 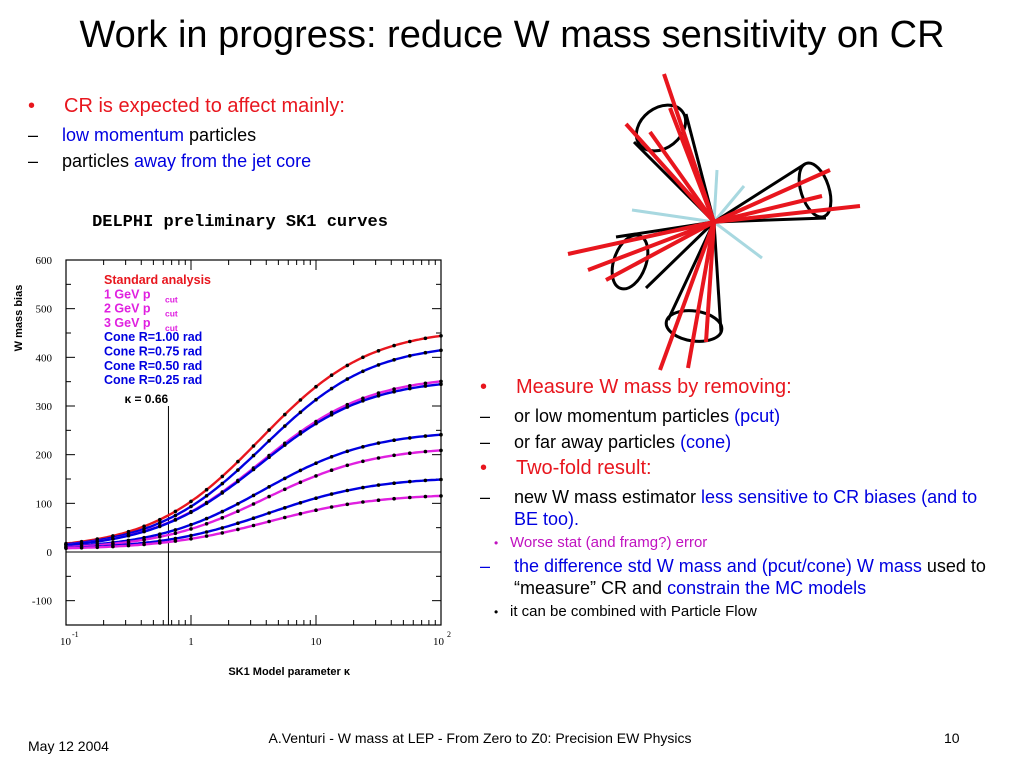 I want to click on legend-entry: Cone R=0.75 rad, so click(x=153, y=352).